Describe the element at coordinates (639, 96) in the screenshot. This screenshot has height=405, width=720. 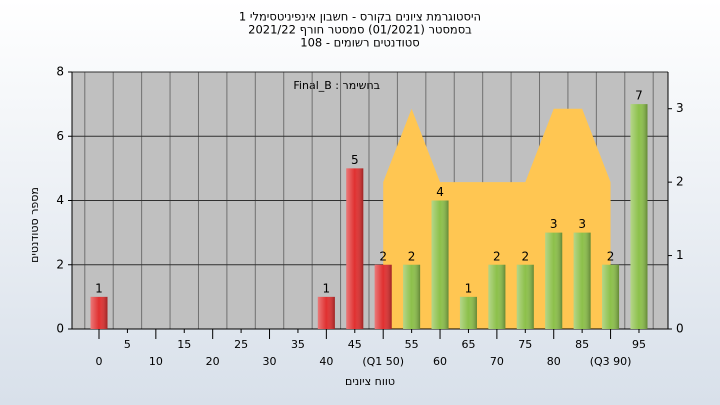
I see `data-label: 7` at that location.